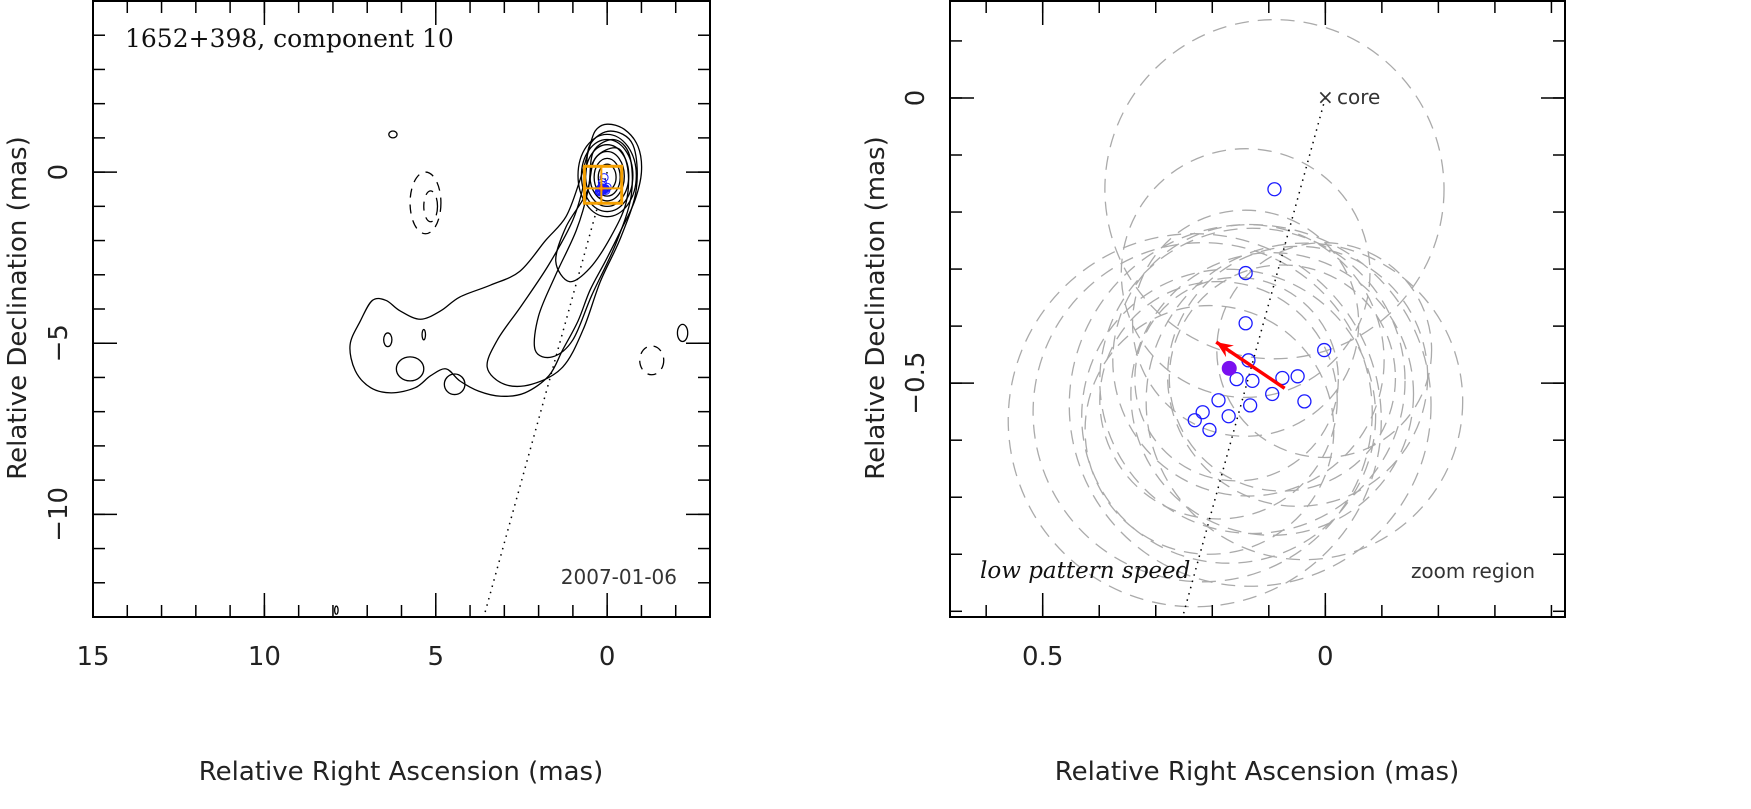  Describe the element at coordinates (289, 38) in the screenshot. I see `left-panel-title: 1652+398, component 10` at that location.